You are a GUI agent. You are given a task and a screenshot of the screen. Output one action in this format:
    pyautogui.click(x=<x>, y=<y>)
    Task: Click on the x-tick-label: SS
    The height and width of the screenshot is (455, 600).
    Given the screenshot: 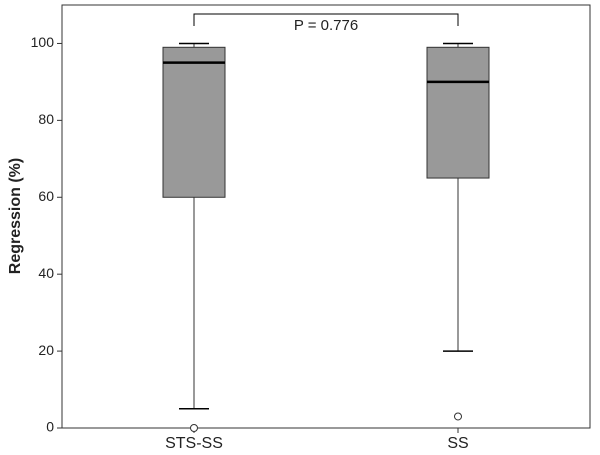 What is the action you would take?
    pyautogui.click(x=457, y=443)
    